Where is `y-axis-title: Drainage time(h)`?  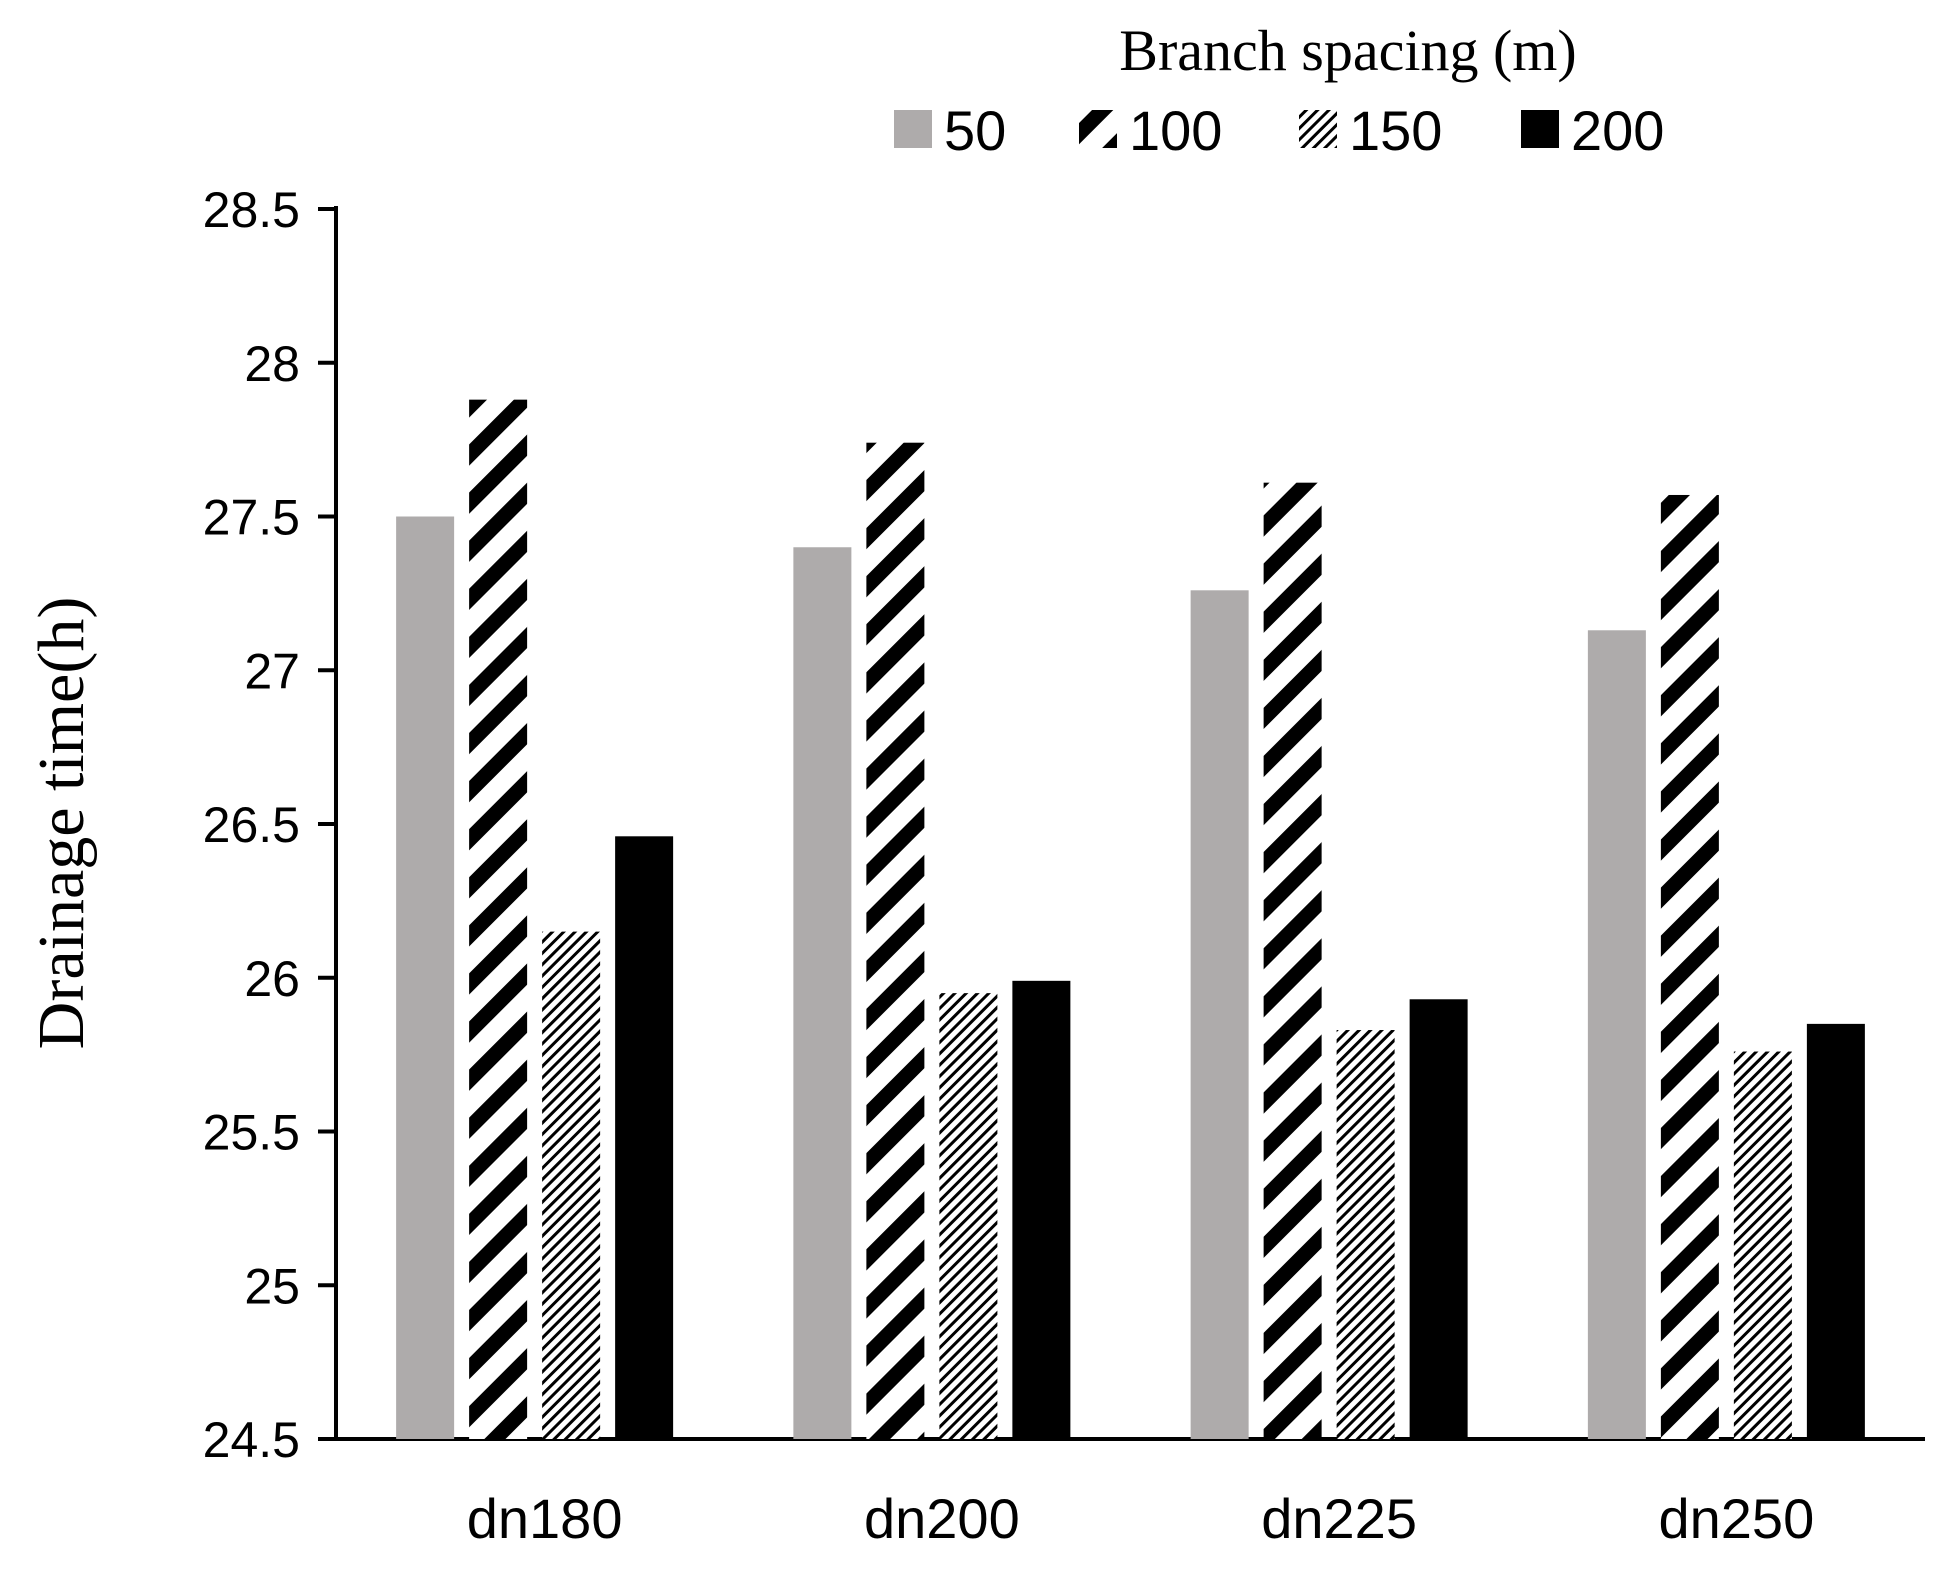 y-axis-title: Drainage time(h) is located at coordinates (61, 823).